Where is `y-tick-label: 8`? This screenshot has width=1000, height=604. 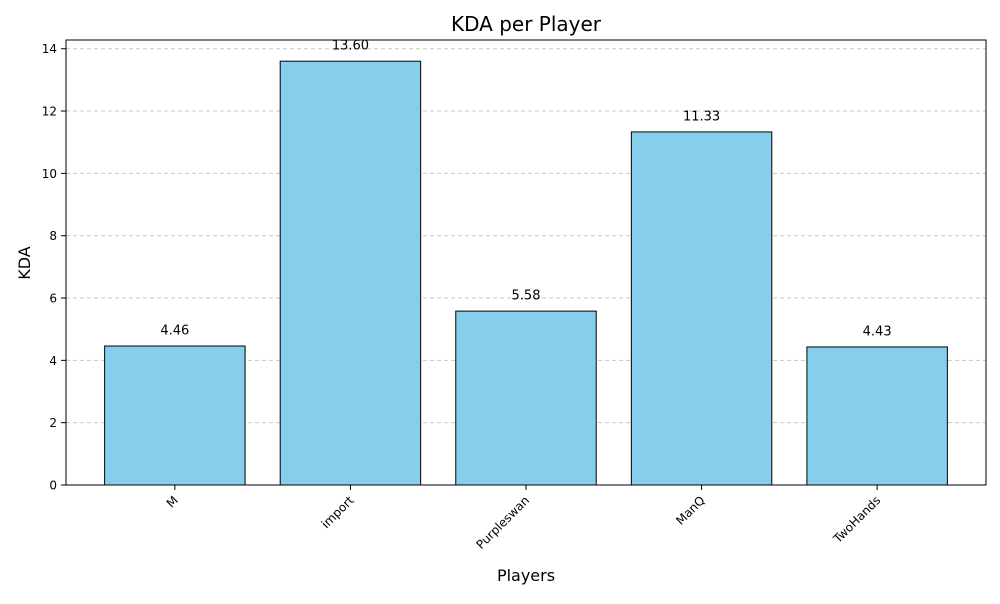
y-tick-label: 8 is located at coordinates (53, 236).